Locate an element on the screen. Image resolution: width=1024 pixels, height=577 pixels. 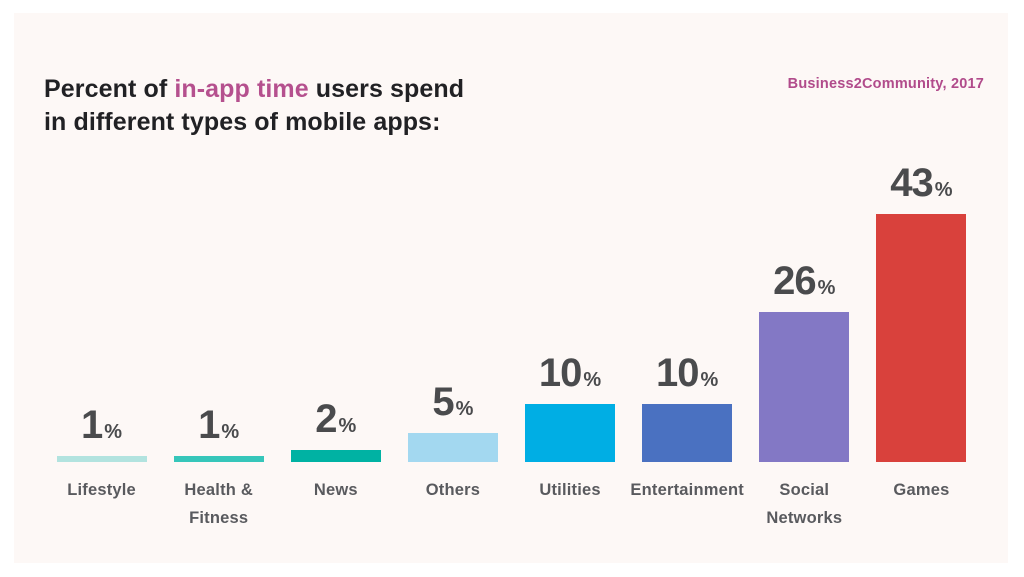
value-label-health-fitness: 1% is located at coordinates (218, 425).